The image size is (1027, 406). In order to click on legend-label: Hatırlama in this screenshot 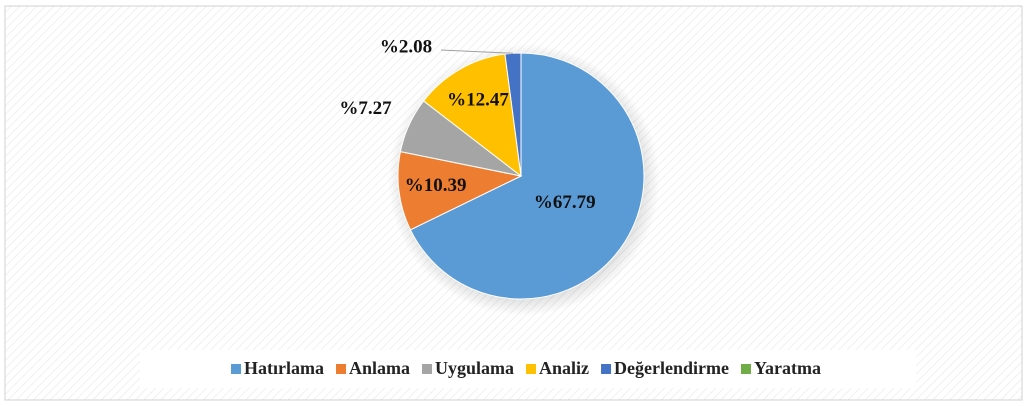, I will do `click(284, 368)`.